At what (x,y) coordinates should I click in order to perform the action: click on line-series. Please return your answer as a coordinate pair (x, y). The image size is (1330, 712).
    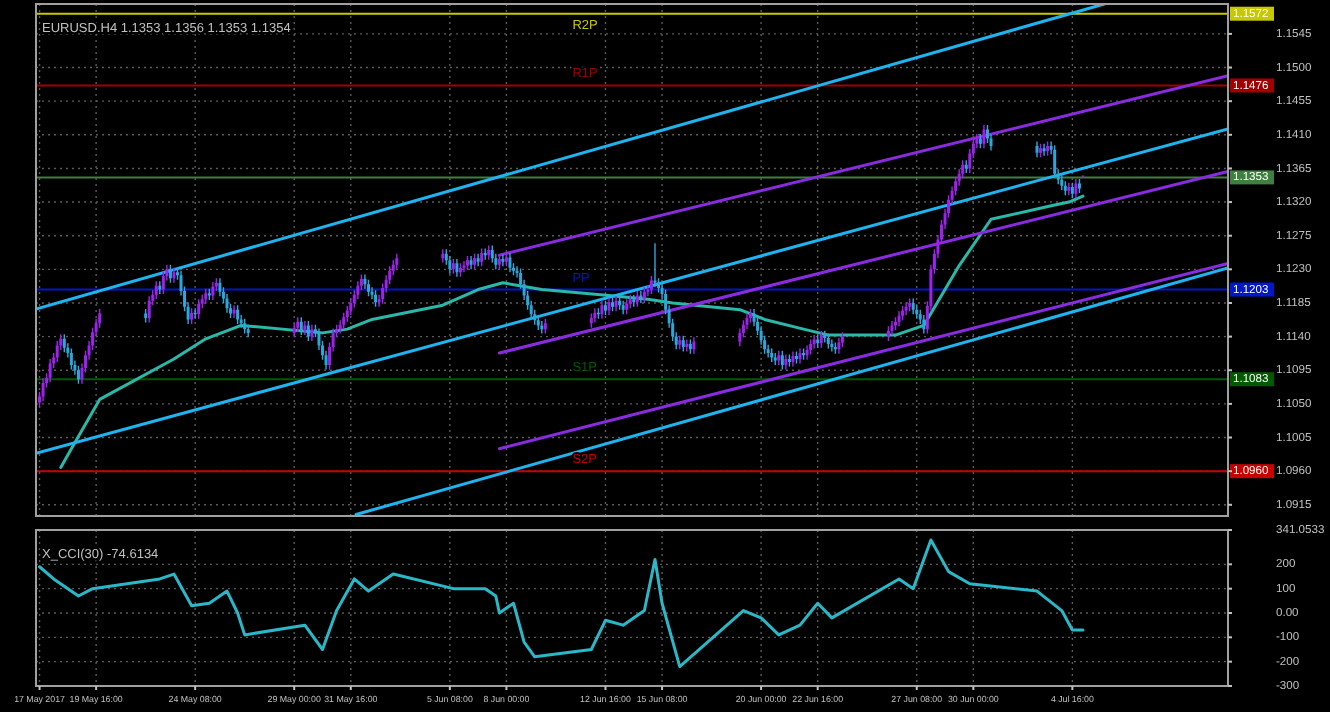
    Looking at the image, I should click on (561, 603).